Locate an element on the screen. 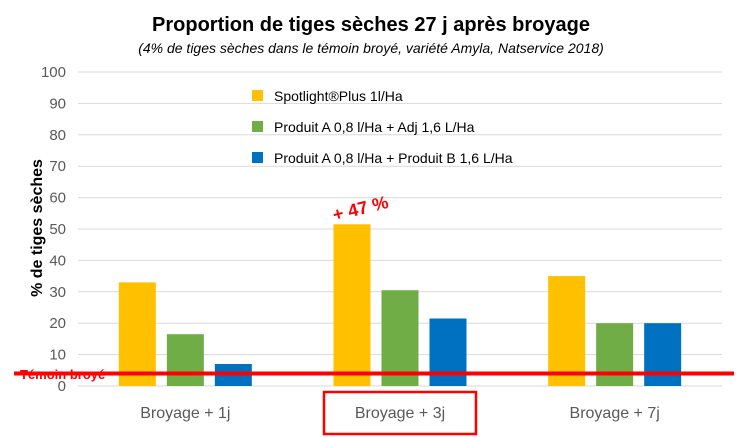 The height and width of the screenshot is (437, 742). legend-entry: Produit A 0,8 l/Ha + Adj 1,6 L/Ha is located at coordinates (374, 127).